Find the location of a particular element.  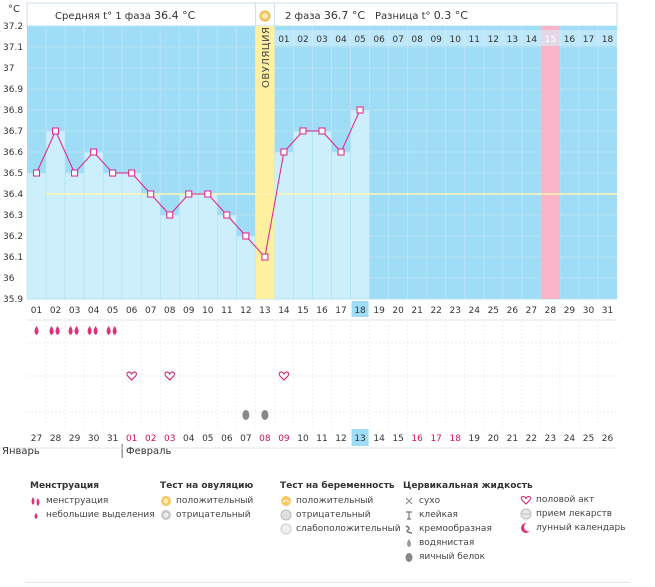

date-label: 16 is located at coordinates (417, 439).